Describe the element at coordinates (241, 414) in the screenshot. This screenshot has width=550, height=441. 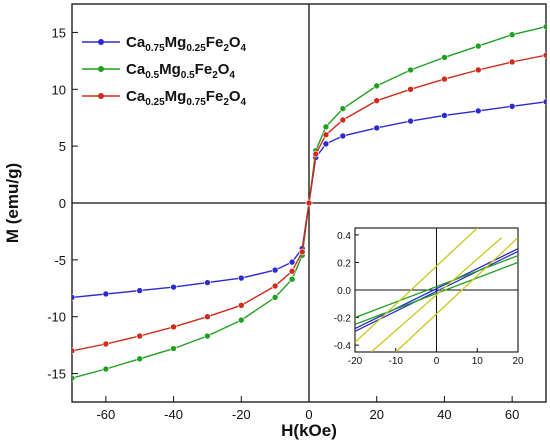
I see `x-tick-label: -20` at that location.